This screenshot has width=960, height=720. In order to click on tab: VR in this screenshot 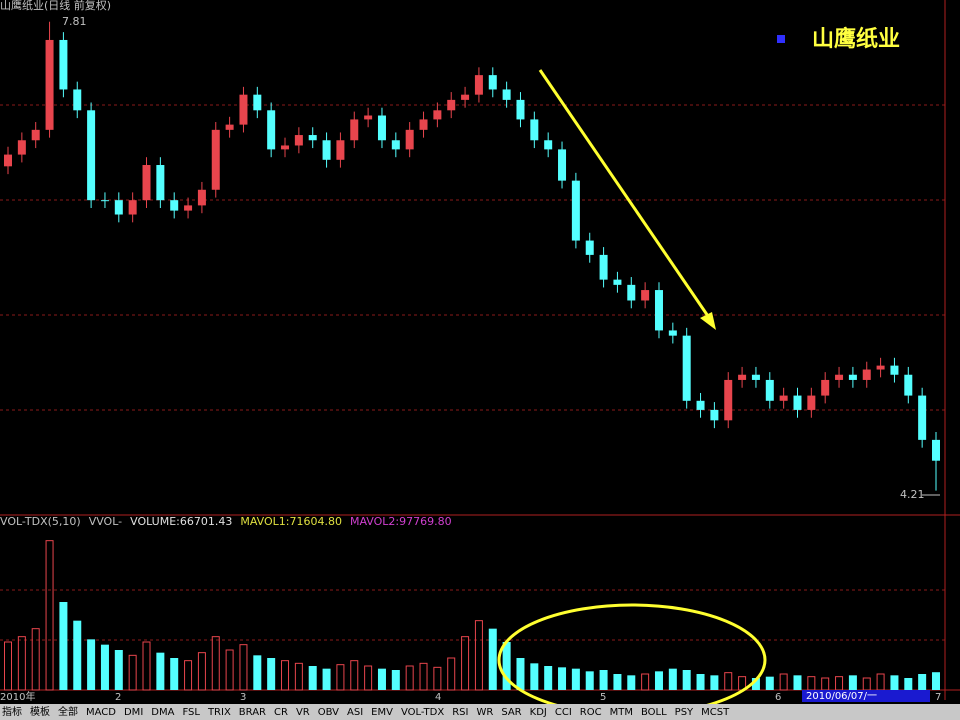, I will do `click(303, 712)`.